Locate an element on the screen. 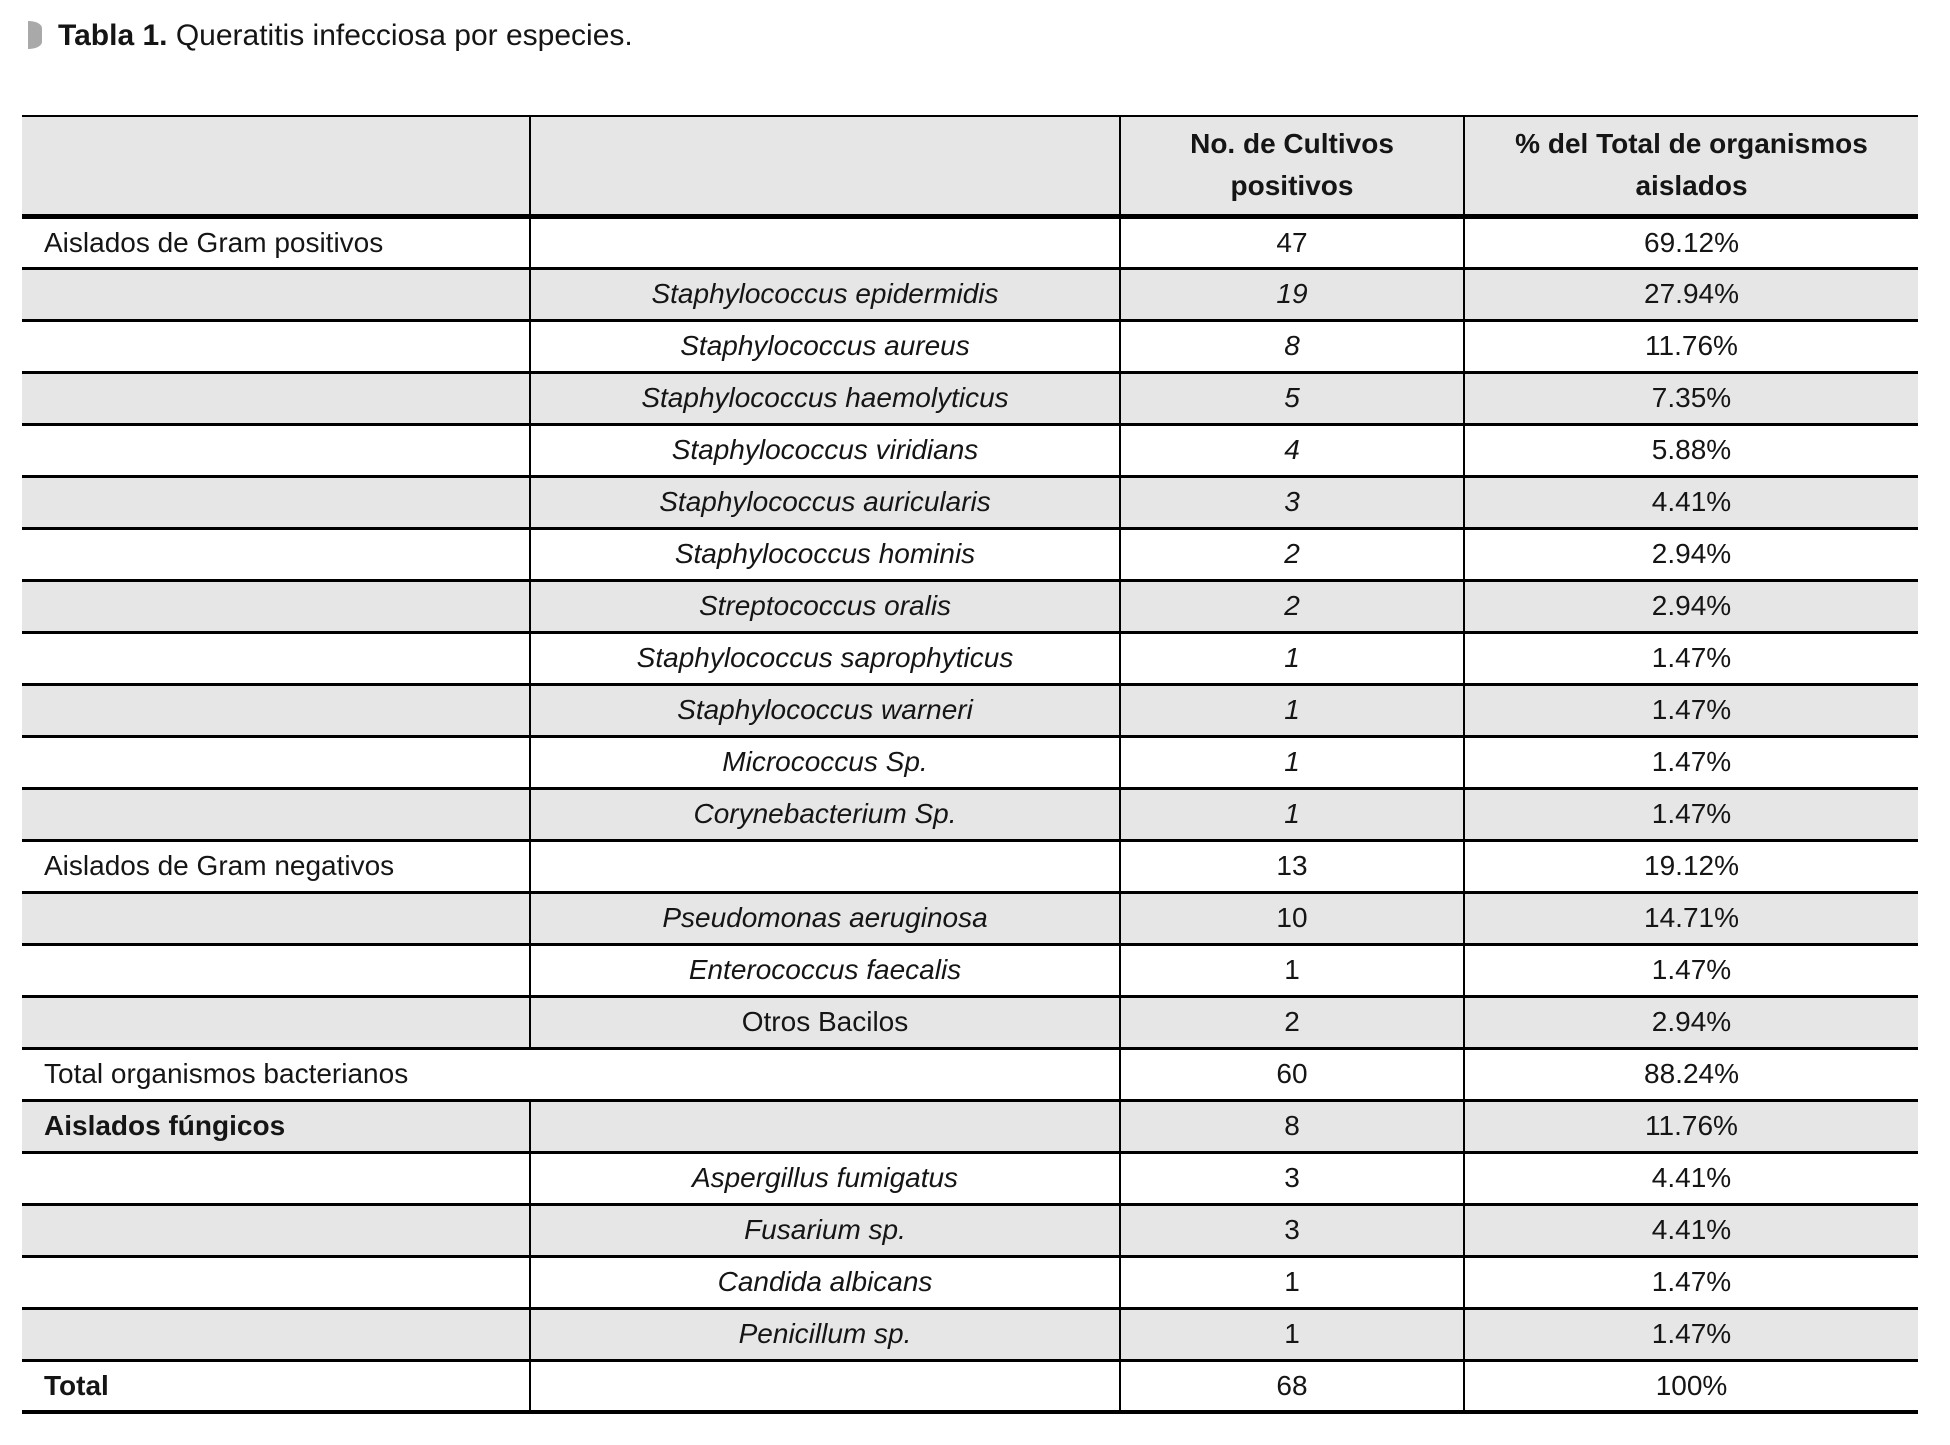 Image resolution: width=1950 pixels, height=1445 pixels. caption-label: Tabla 1. is located at coordinates (113, 35).